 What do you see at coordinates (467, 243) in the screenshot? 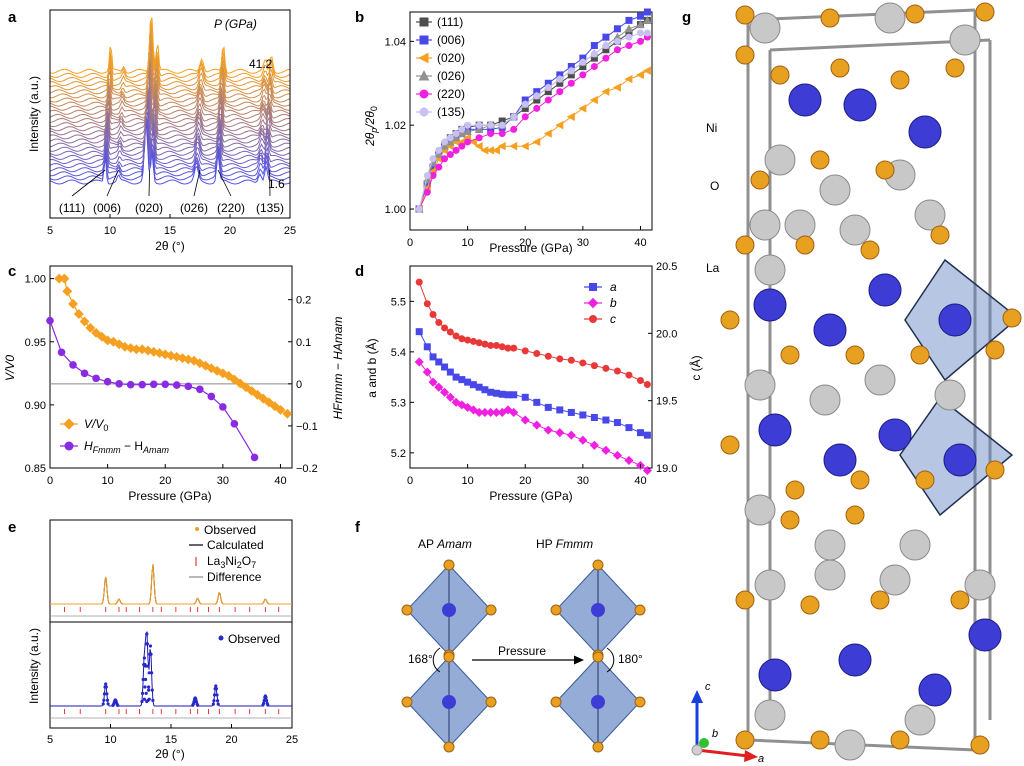
I see `panel-b-xtick-label: 10` at bounding box center [467, 243].